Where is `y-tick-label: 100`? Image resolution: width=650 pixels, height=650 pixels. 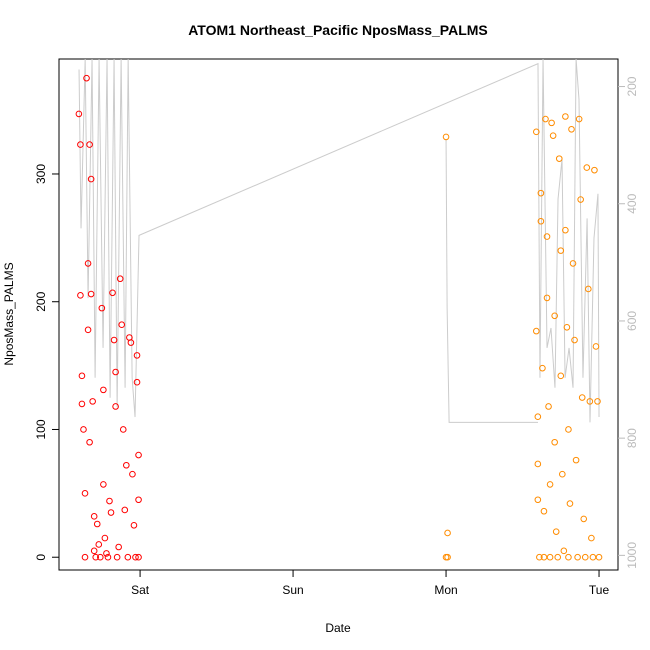 y-tick-label: 100 is located at coordinates (41, 429).